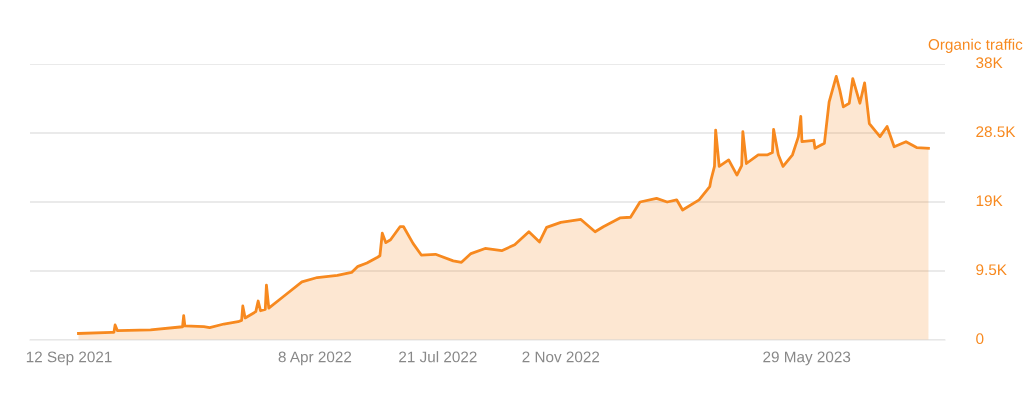  Describe the element at coordinates (980, 339) in the screenshot. I see `y-tick-label: 0` at that location.